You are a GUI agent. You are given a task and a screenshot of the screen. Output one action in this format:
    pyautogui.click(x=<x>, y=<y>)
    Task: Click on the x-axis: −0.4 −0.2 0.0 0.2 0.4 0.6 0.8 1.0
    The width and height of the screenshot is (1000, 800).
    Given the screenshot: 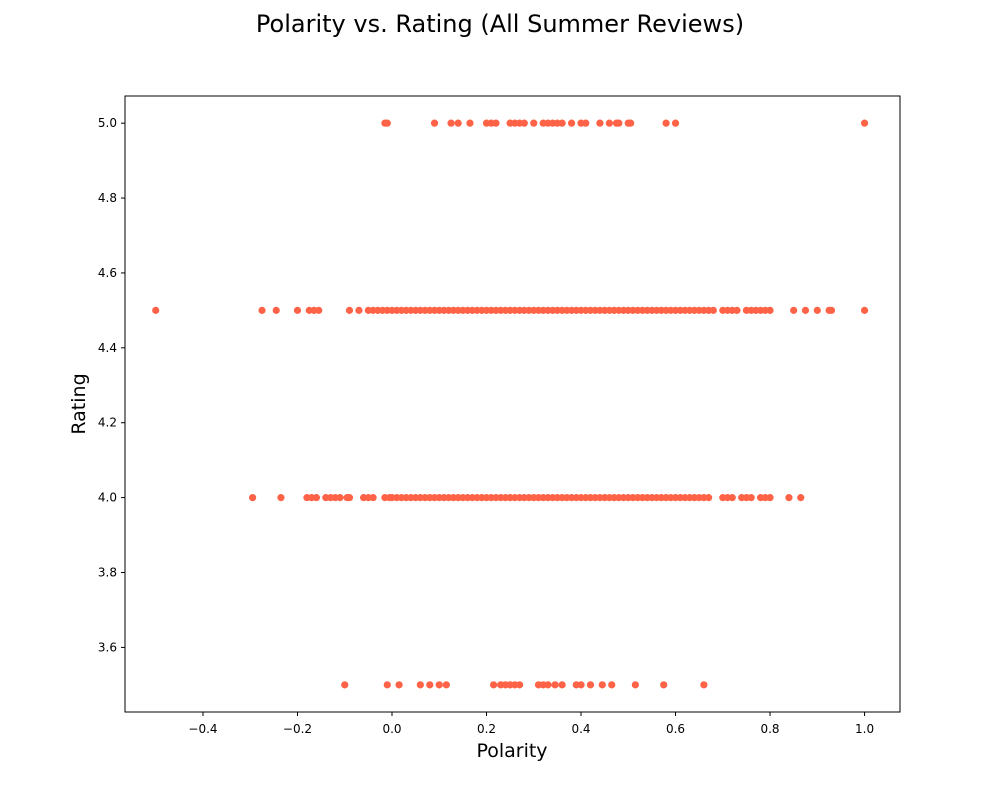 What is the action you would take?
    pyautogui.click(x=531, y=724)
    